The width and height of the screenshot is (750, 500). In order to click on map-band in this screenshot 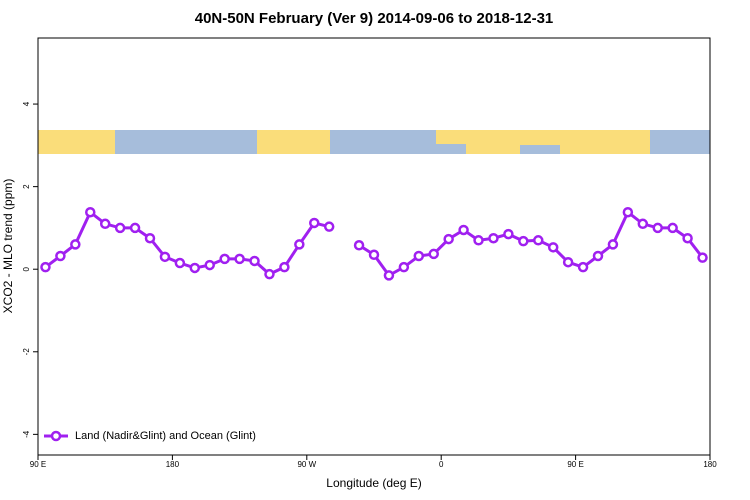, I will do `click(374, 142)`.